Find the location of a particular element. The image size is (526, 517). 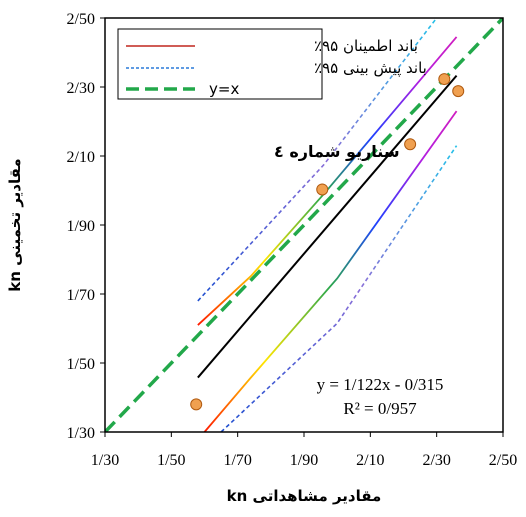

trendline-r2: R² = 0/957 is located at coordinates (380, 408).